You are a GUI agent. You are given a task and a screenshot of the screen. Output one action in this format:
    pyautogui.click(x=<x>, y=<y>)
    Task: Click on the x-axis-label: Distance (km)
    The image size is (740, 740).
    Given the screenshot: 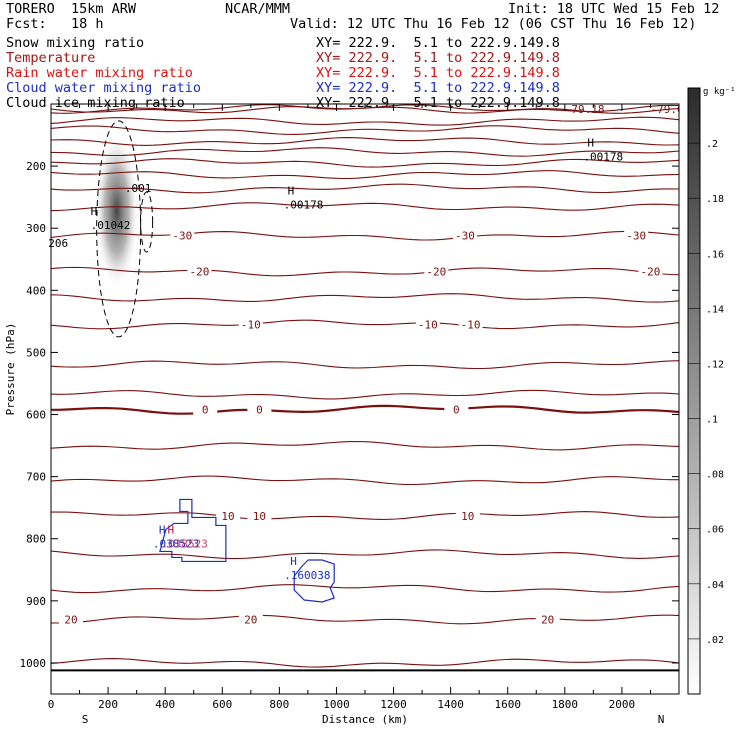 What is the action you would take?
    pyautogui.click(x=365, y=719)
    